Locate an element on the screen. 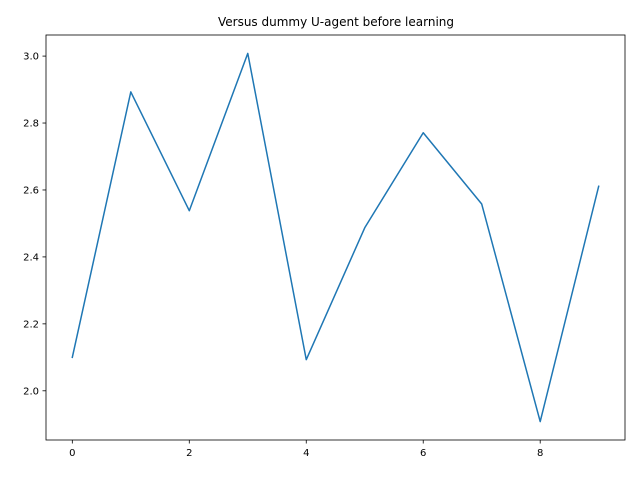 This screenshot has width=640, height=480. y-tick-label: 2.6 is located at coordinates (31, 190).